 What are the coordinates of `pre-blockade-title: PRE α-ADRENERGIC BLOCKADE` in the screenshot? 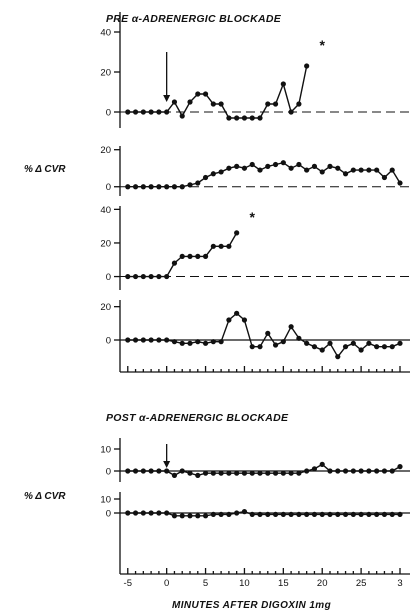 It's located at (194, 19).